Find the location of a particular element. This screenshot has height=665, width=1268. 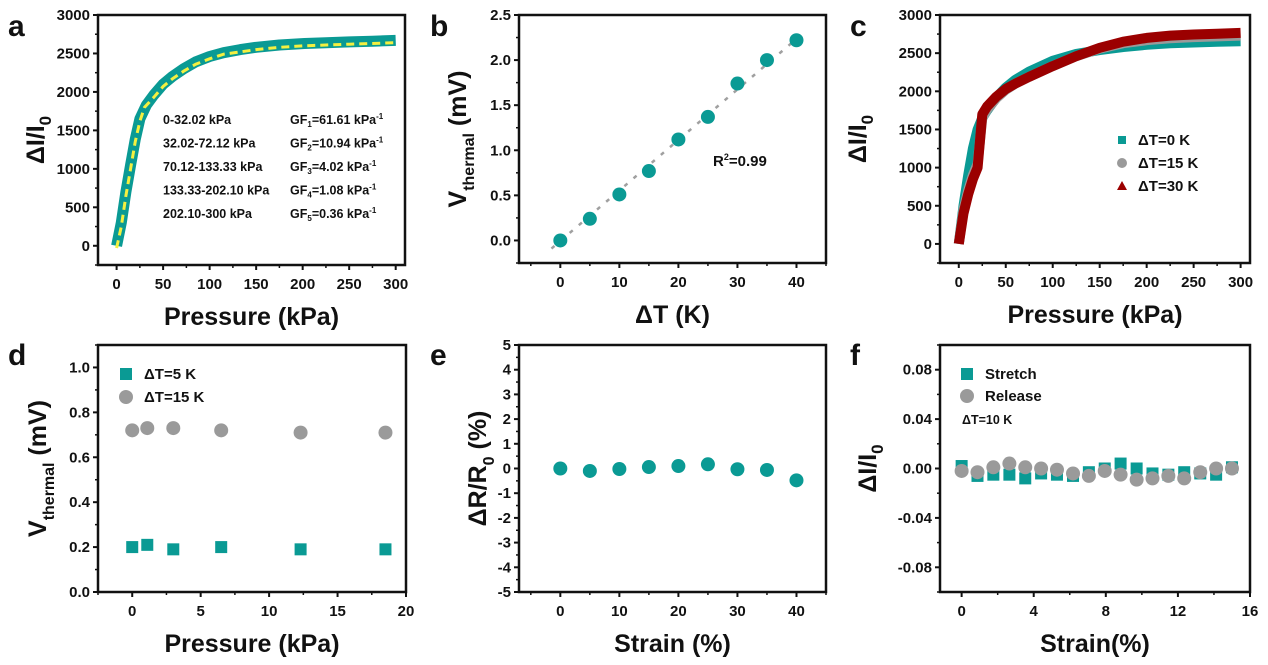

y-tick-label: 0.0 is located at coordinates (79, 592).